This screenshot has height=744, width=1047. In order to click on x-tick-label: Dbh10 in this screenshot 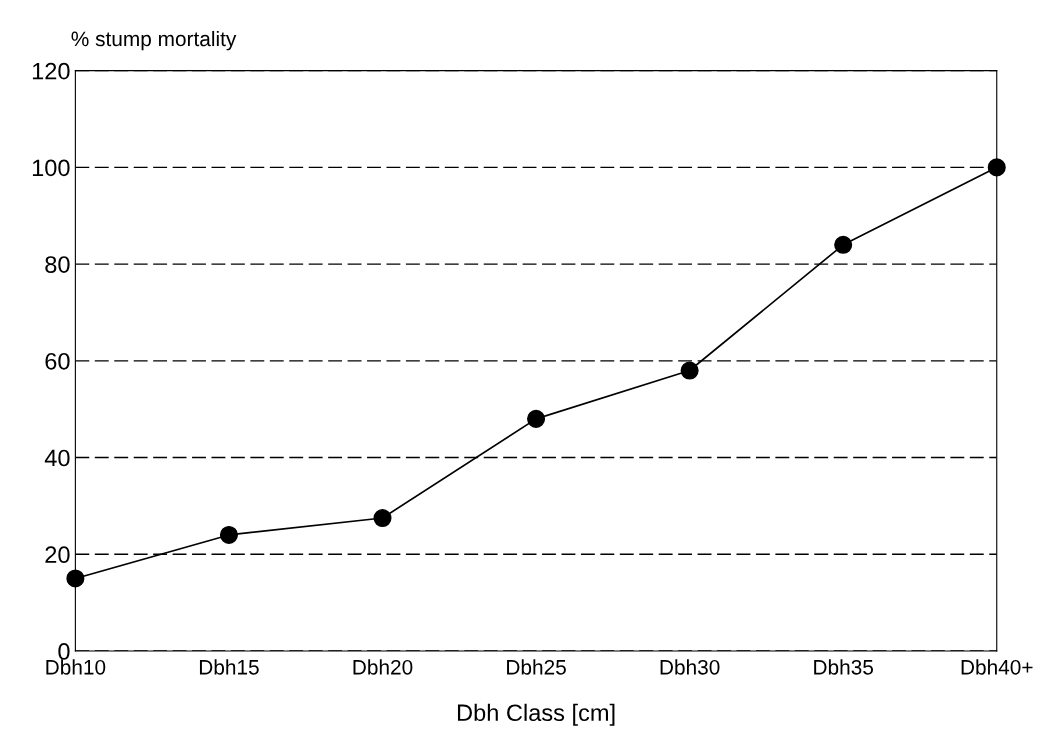, I will do `click(76, 667)`.